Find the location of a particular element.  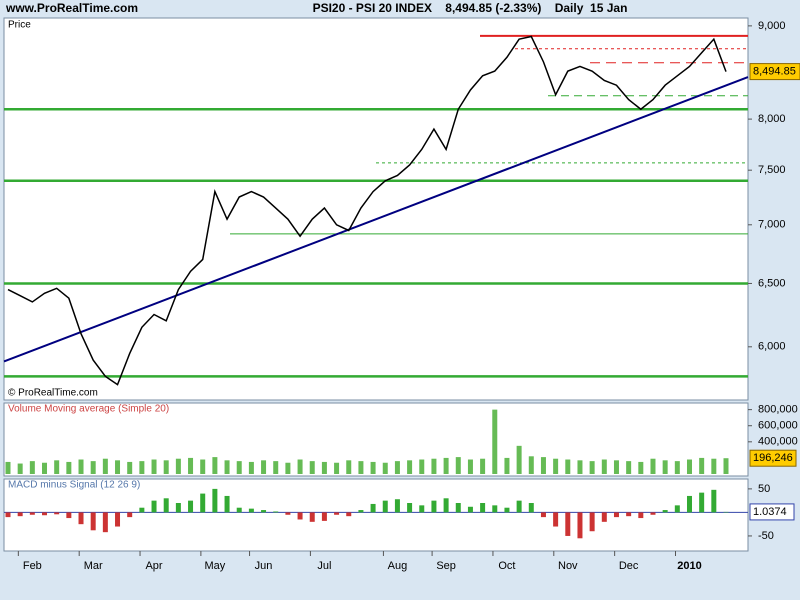

y-tick-label: 6,000 is located at coordinates (772, 347).